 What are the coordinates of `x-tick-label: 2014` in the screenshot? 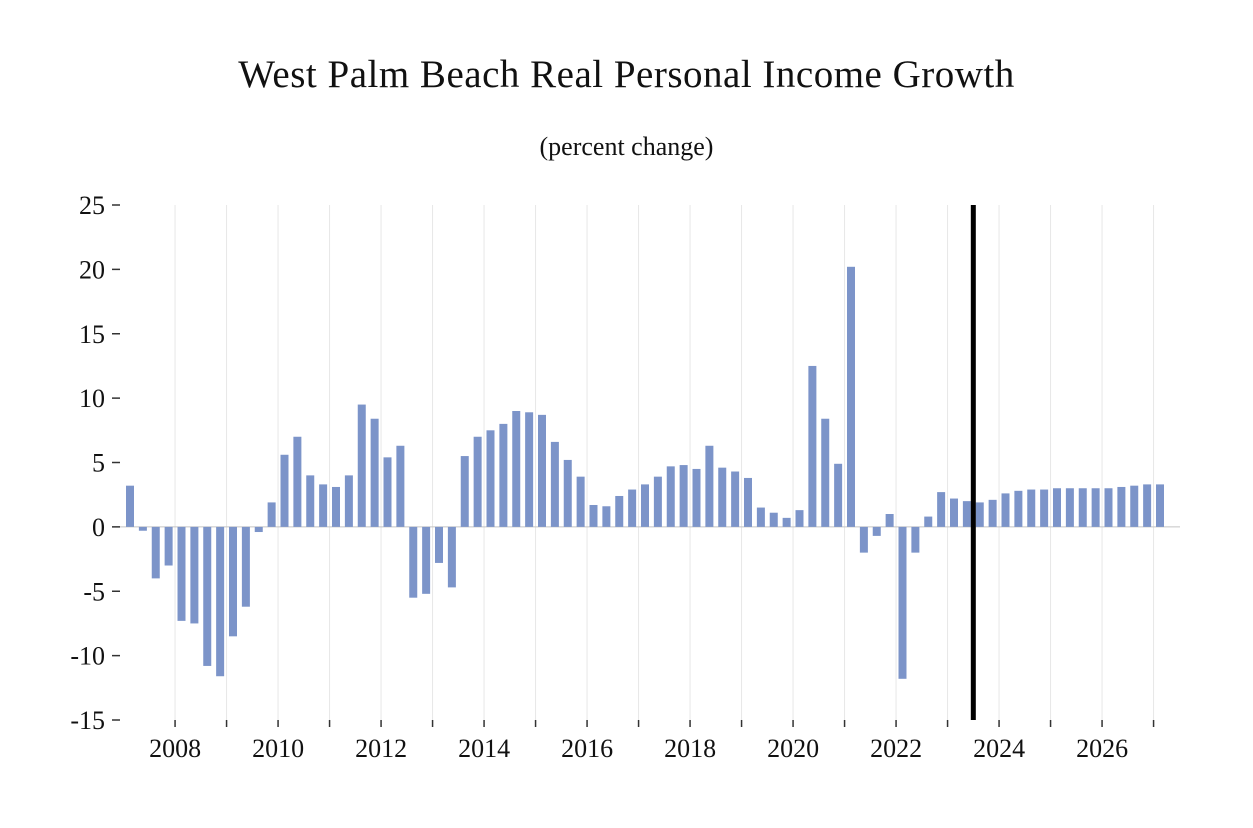 It's located at (484, 748).